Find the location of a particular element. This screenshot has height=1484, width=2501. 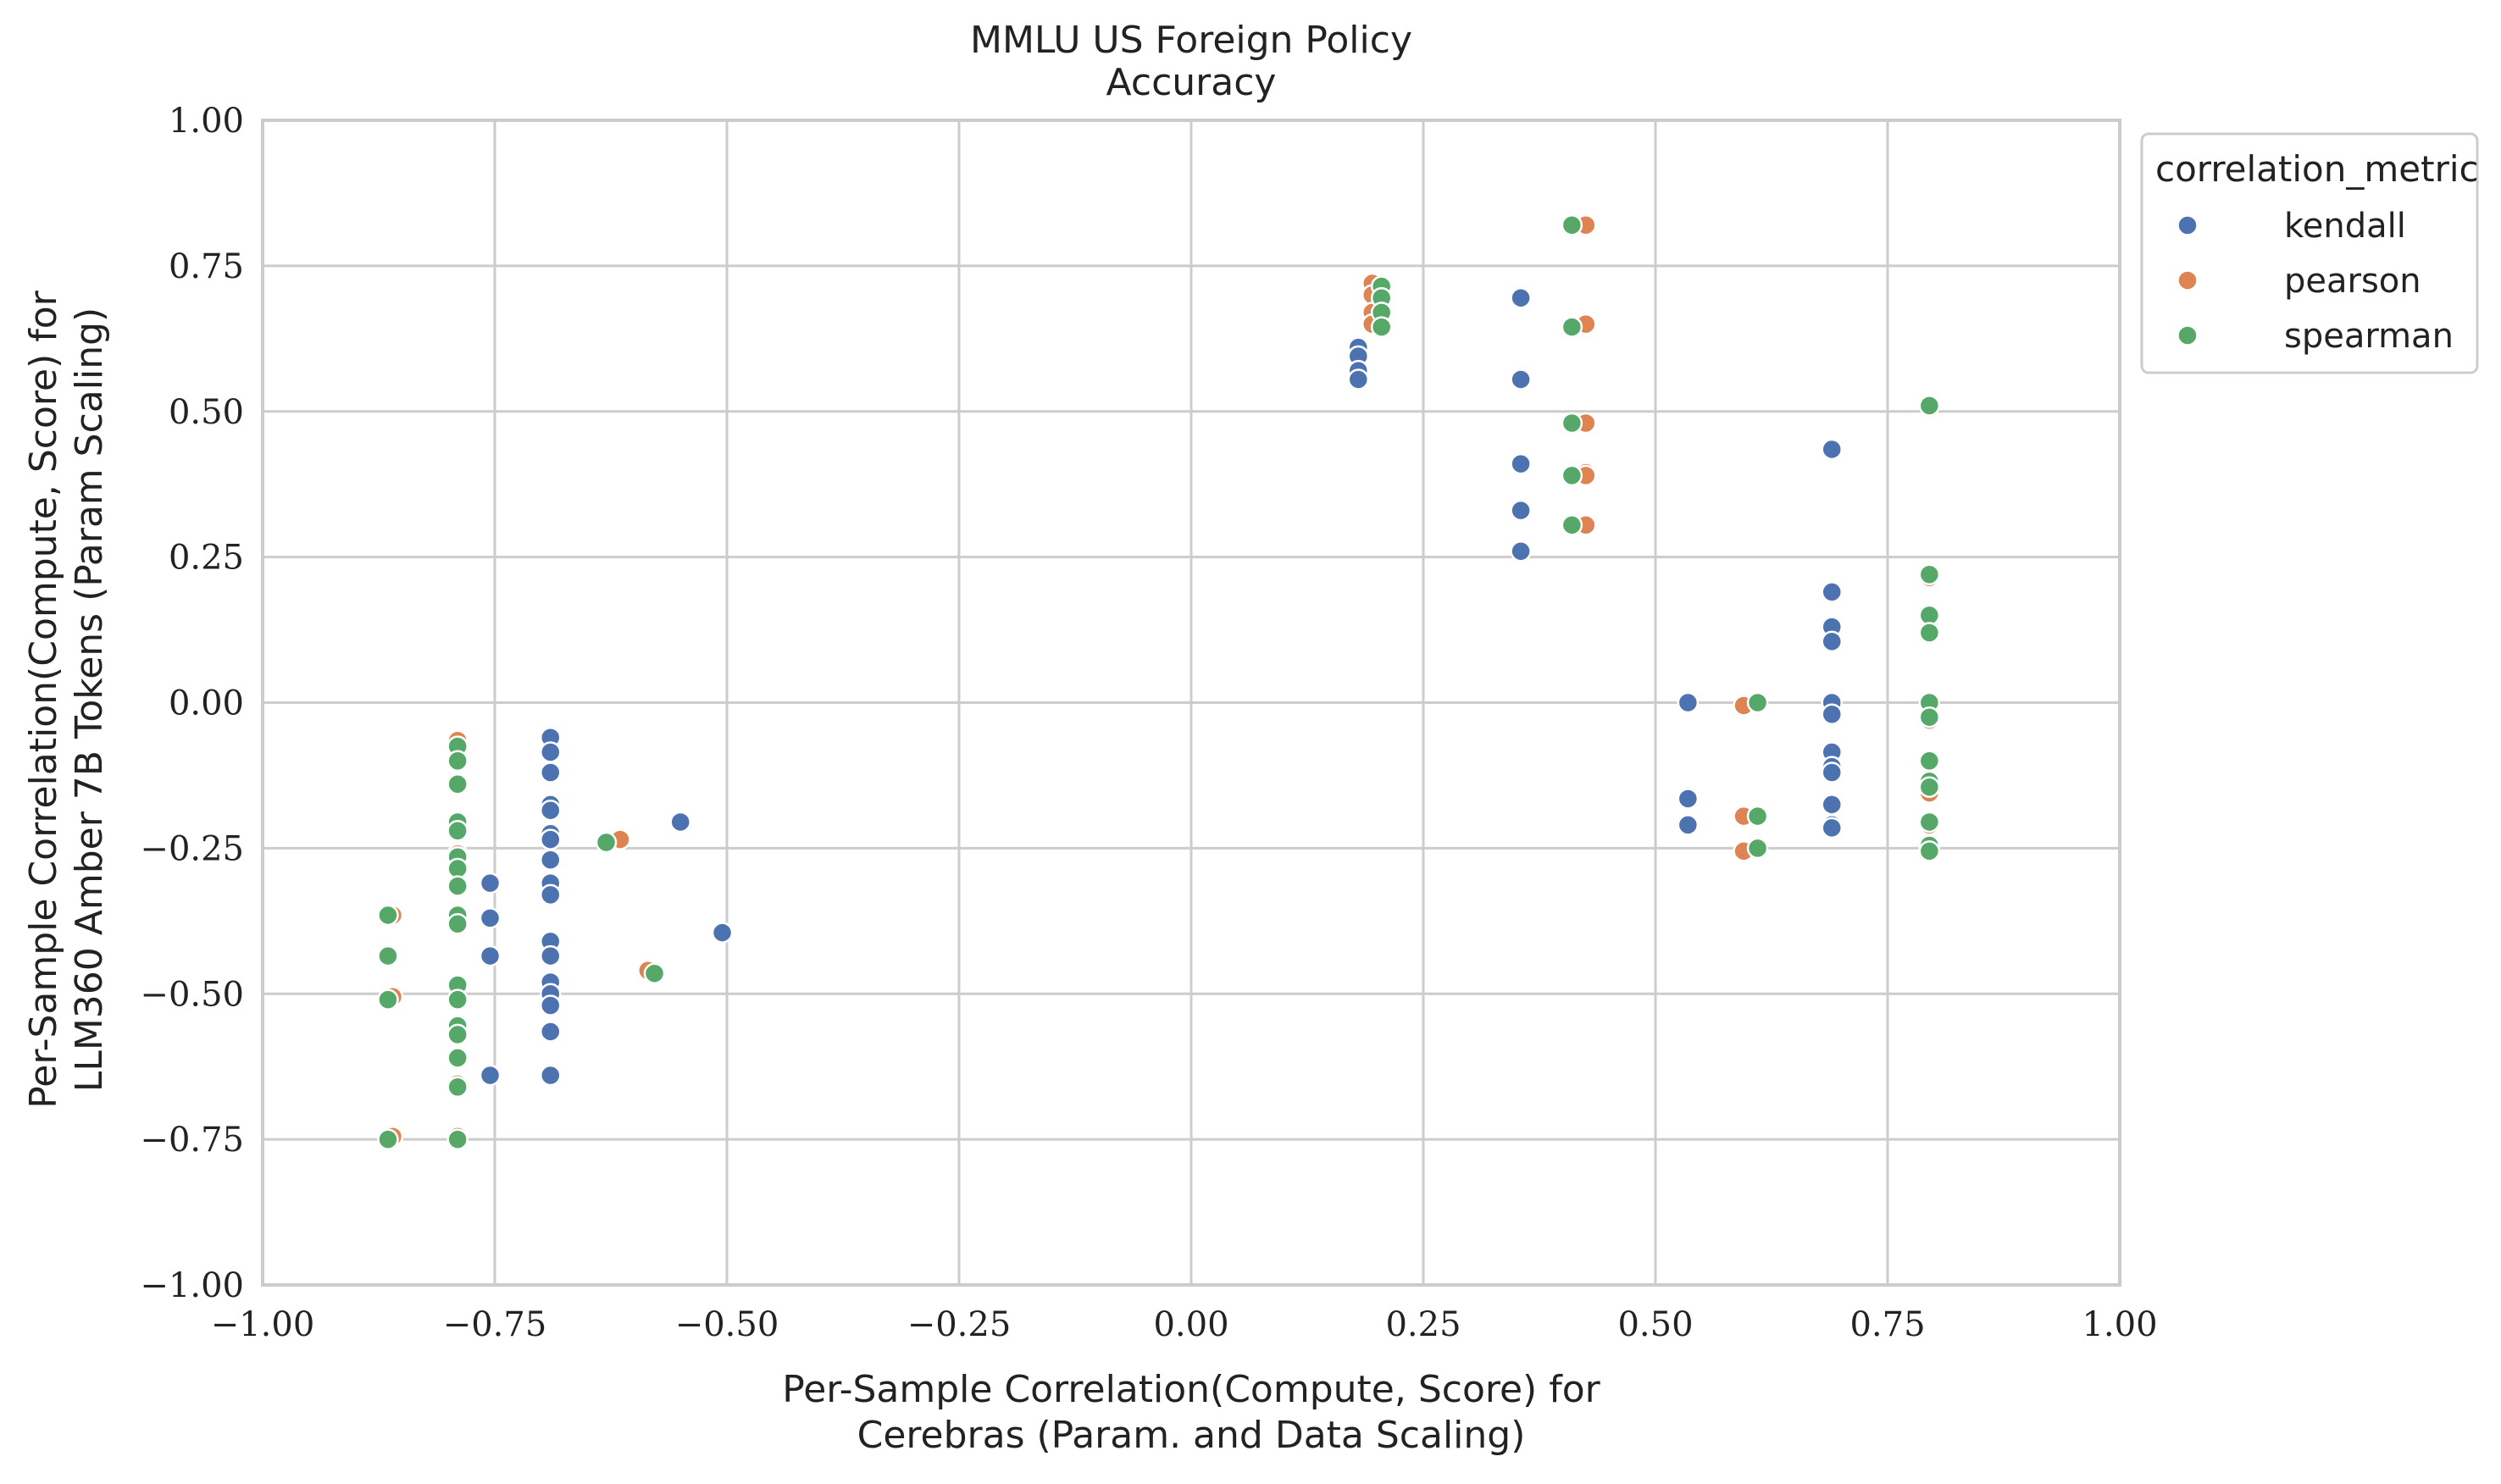

legend-box is located at coordinates (2309, 253).